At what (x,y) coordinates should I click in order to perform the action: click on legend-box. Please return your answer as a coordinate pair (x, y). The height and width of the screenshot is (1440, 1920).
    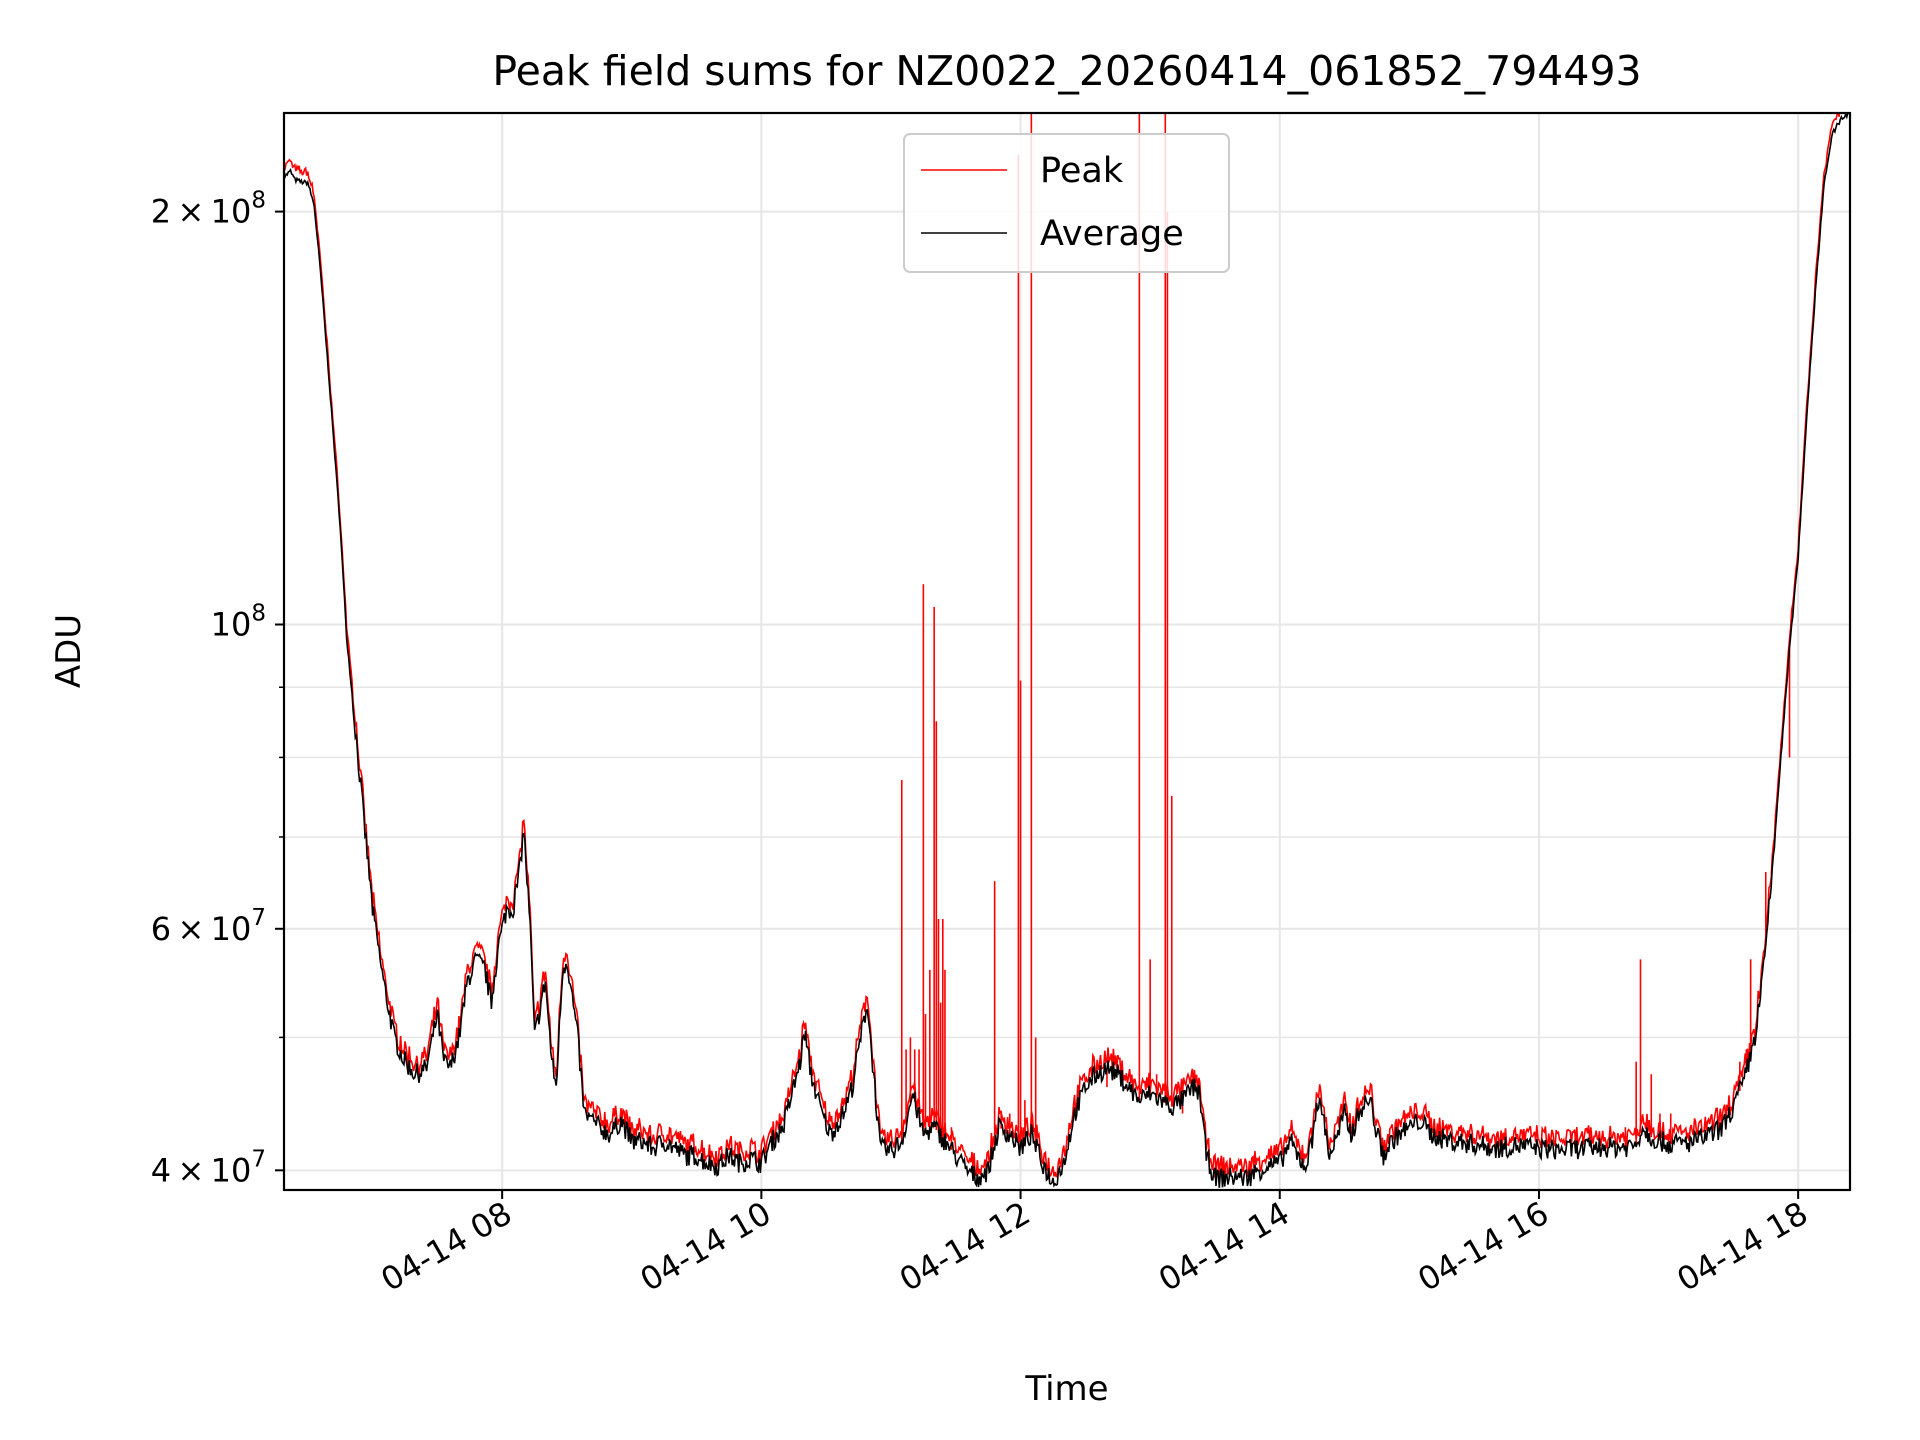
    Looking at the image, I should click on (1066, 203).